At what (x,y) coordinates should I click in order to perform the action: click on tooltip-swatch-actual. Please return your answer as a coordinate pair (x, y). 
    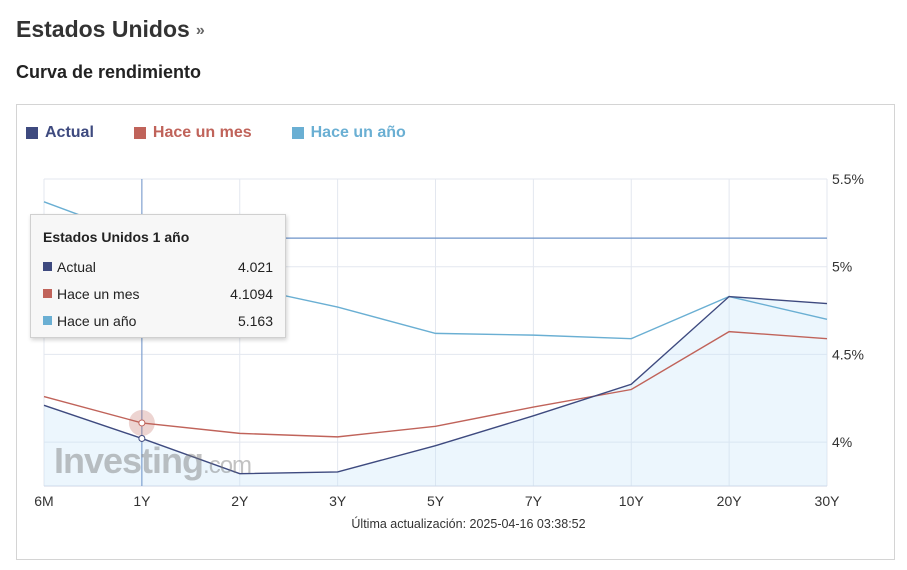
    Looking at the image, I should click on (47, 266).